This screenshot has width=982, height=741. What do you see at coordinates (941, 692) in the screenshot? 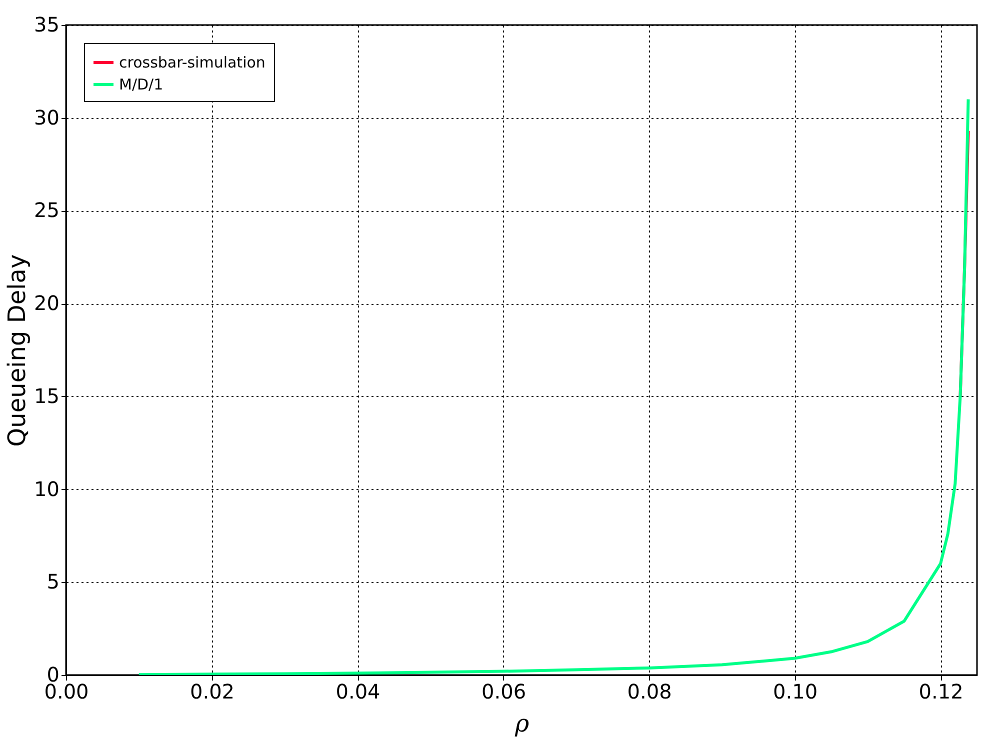
I see `x-tick-label: 0.12` at bounding box center [941, 692].